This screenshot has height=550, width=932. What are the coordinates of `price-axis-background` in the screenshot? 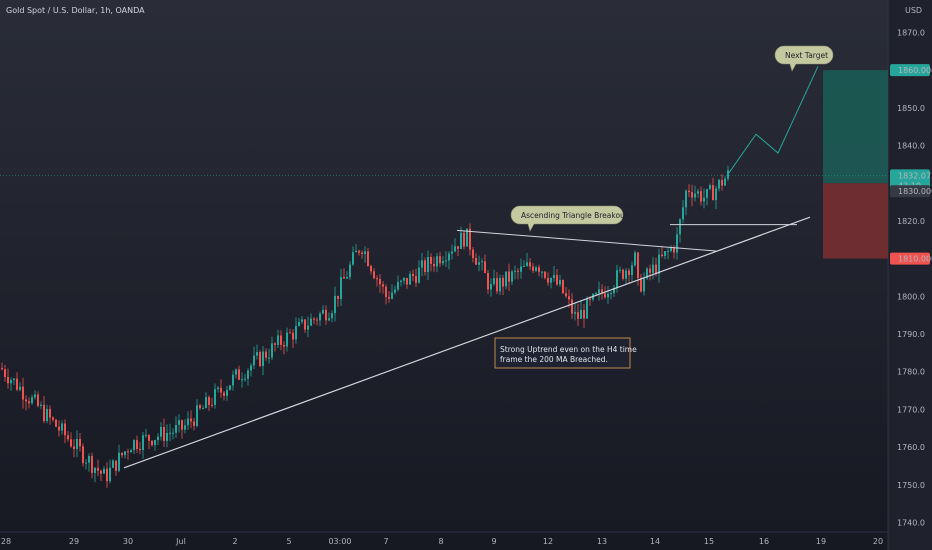 It's located at (910, 275).